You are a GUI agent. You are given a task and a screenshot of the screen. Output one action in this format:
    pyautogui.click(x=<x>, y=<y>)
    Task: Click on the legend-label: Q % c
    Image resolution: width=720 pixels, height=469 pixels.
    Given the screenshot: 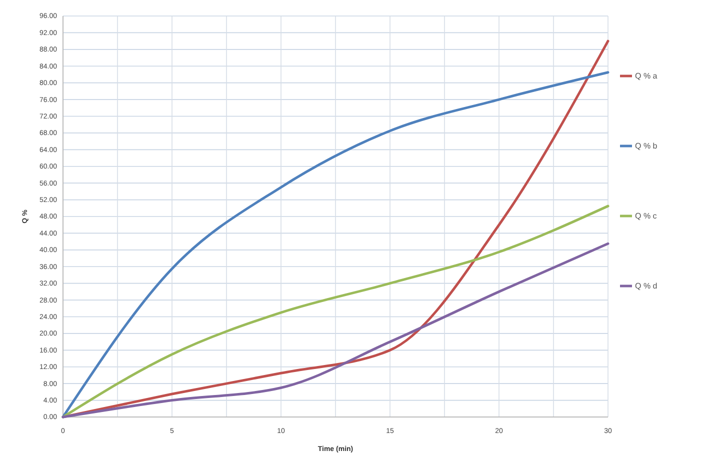 What is the action you would take?
    pyautogui.click(x=646, y=216)
    